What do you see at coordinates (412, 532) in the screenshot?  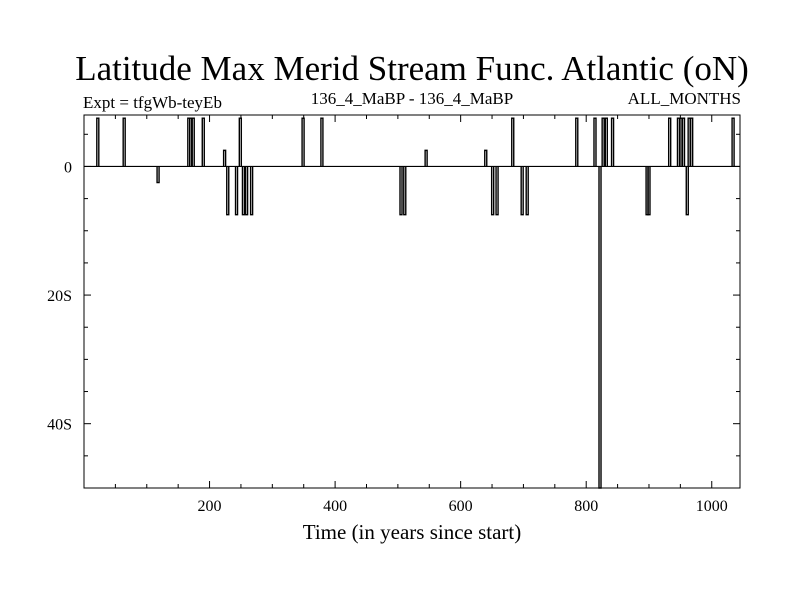 I see `x-axis-label: Time (in years since start)` at bounding box center [412, 532].